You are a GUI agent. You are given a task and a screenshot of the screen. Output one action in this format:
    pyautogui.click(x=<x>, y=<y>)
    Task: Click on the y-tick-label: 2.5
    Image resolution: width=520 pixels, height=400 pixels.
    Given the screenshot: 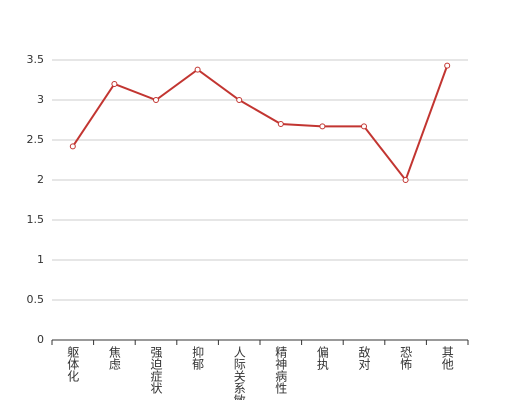 What is the action you would take?
    pyautogui.click(x=36, y=139)
    